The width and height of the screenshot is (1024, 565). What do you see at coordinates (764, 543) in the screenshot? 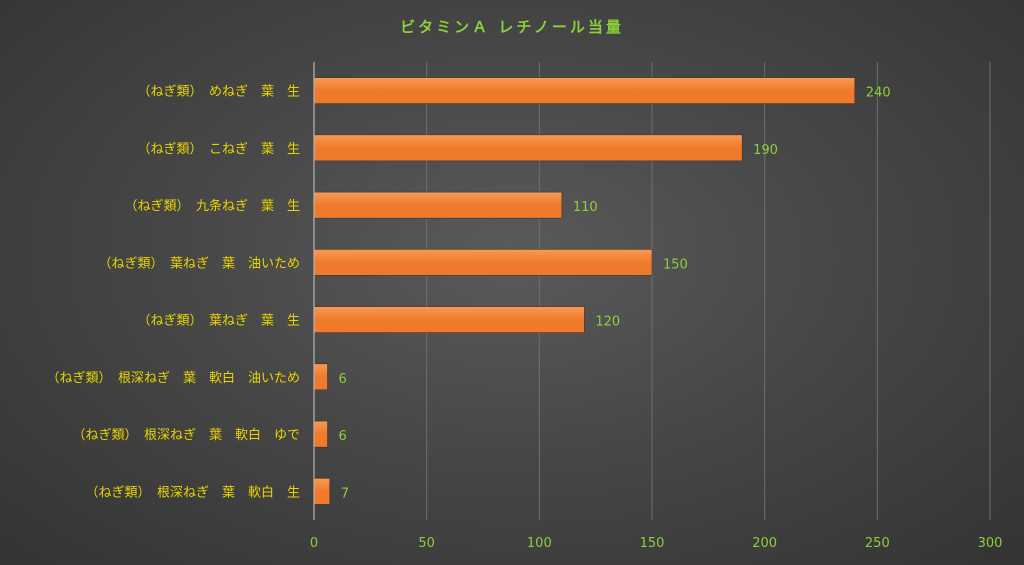
I see `x-tick-label: 200` at bounding box center [764, 543].